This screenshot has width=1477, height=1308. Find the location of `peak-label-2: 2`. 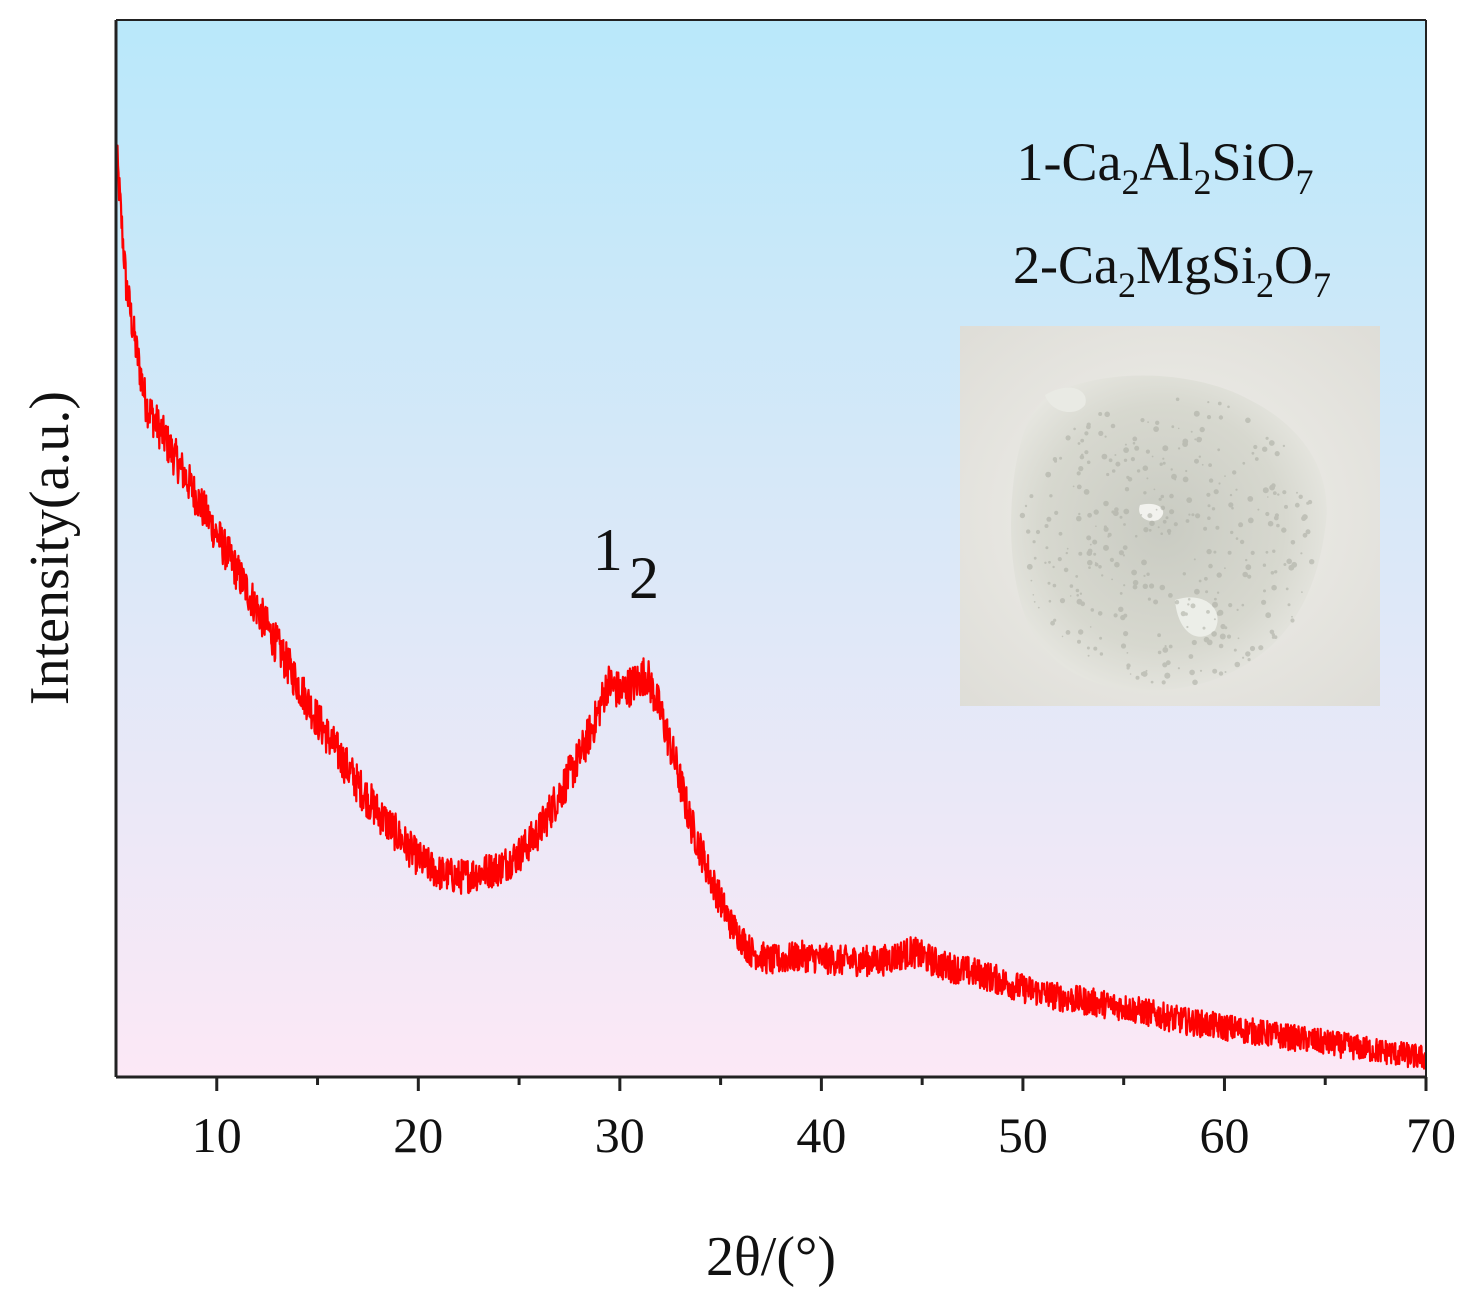

peak-label-2: 2 is located at coordinates (644, 578).